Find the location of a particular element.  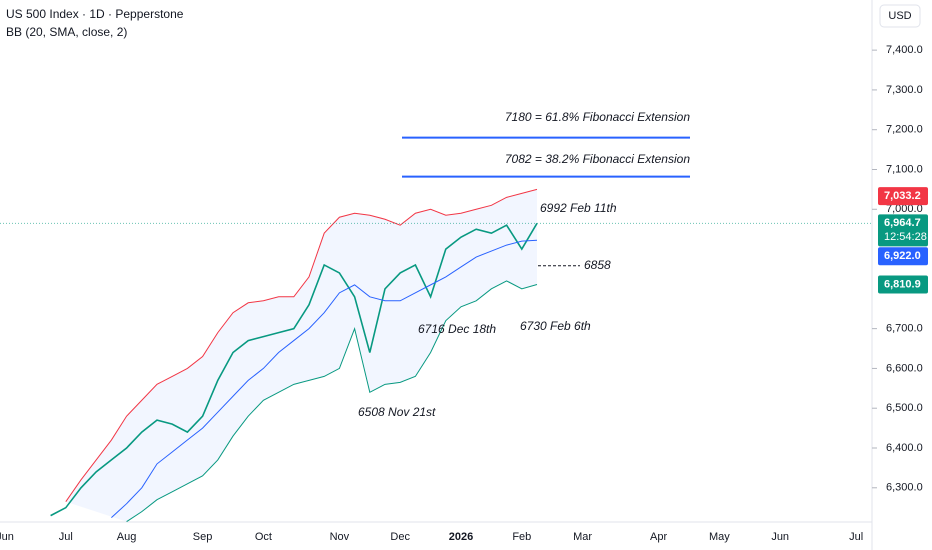

y-tick-label: 7,400.0 is located at coordinates (904, 50).